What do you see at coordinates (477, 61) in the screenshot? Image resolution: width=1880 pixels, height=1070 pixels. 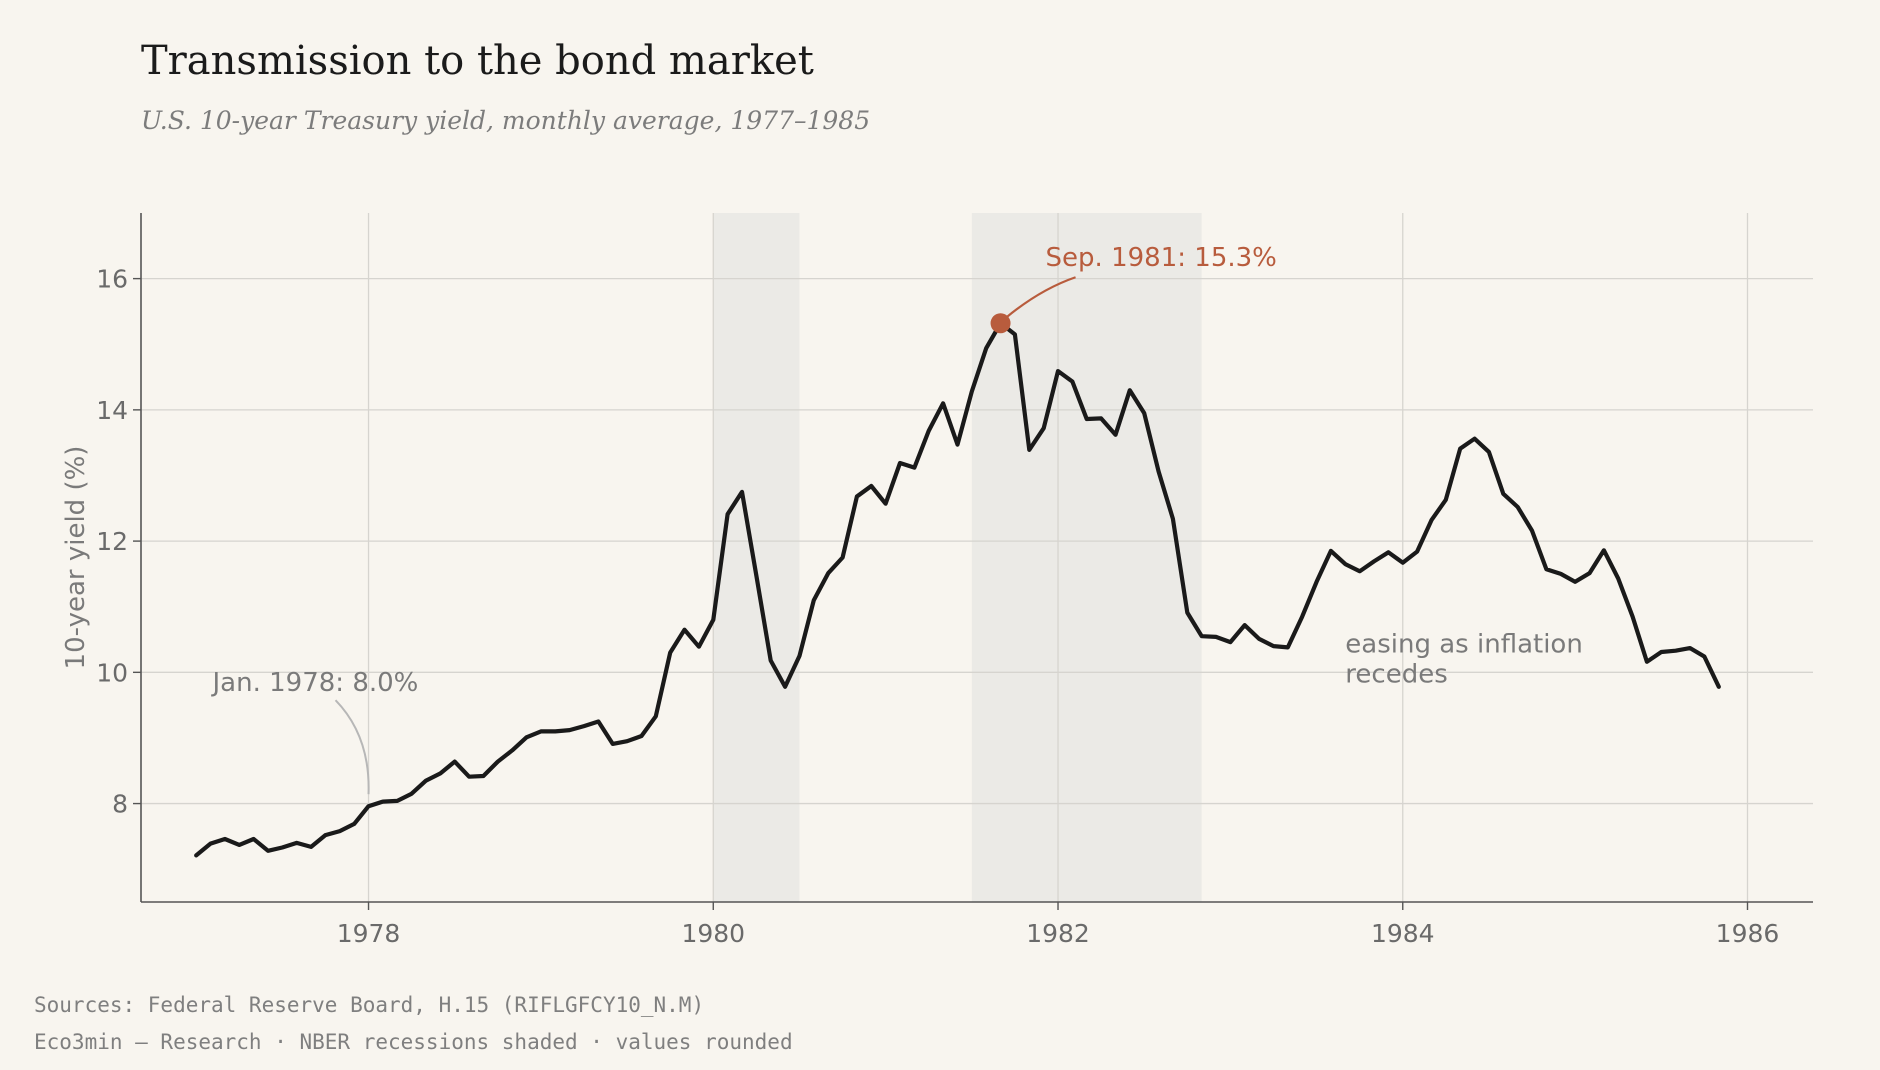 I see `chart-title: Transmission to the bond market` at bounding box center [477, 61].